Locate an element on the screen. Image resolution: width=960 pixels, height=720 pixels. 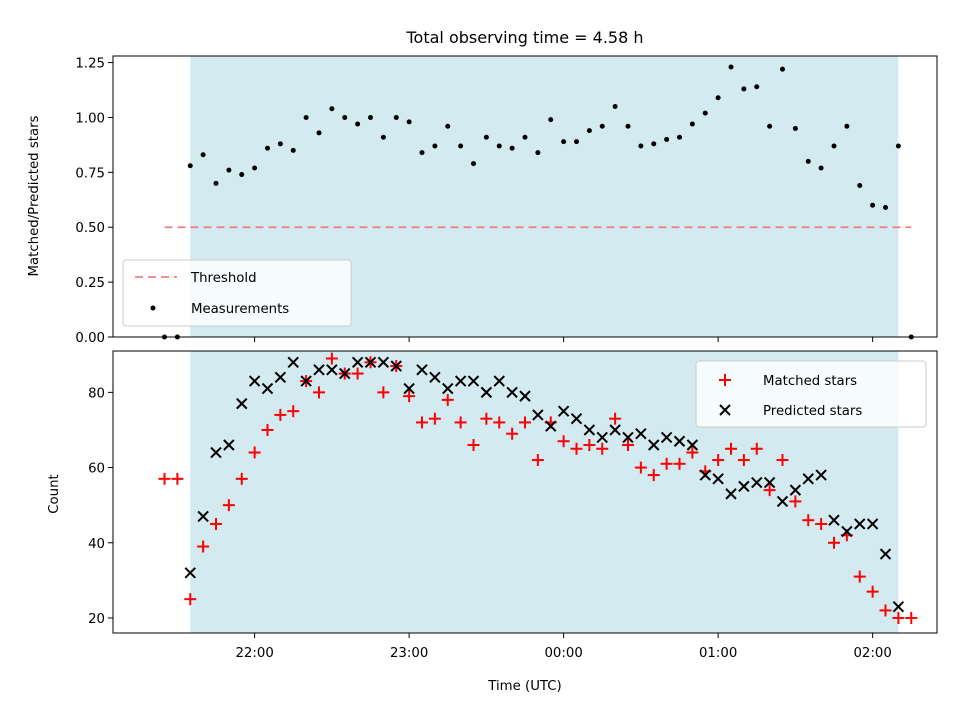
bottom-ytick-label: 80 is located at coordinates (96, 393).